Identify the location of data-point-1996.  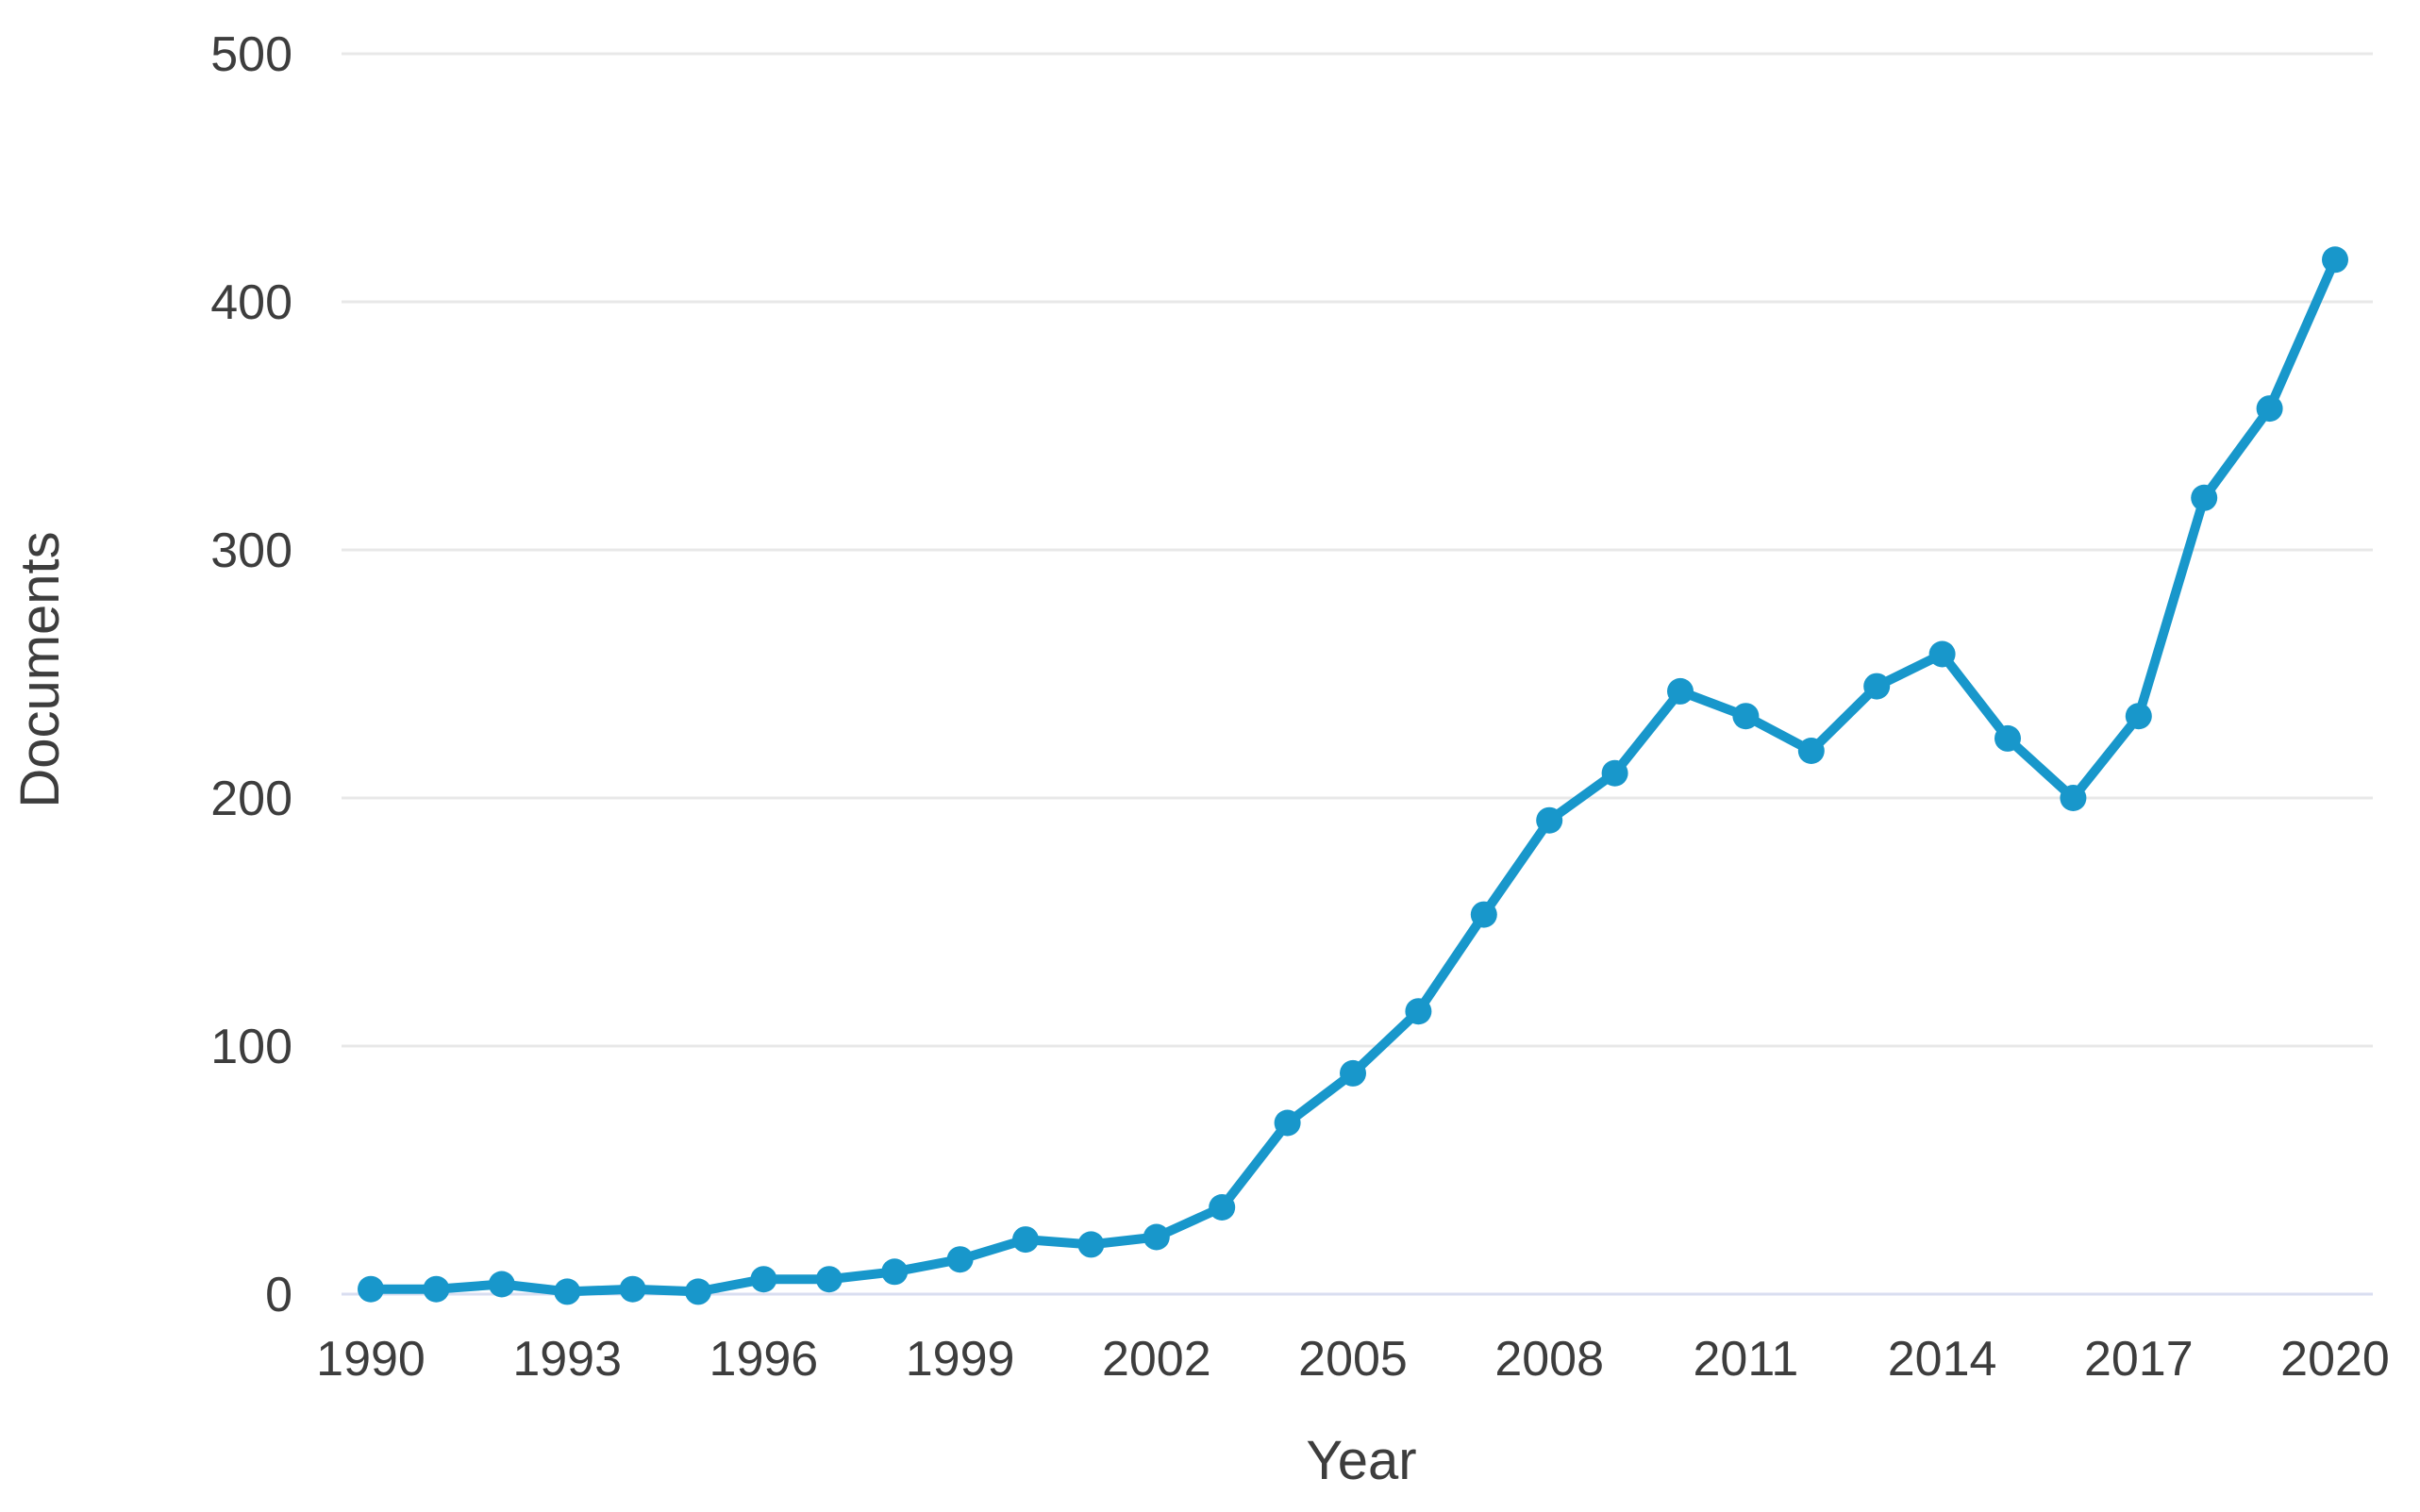
(763, 1279).